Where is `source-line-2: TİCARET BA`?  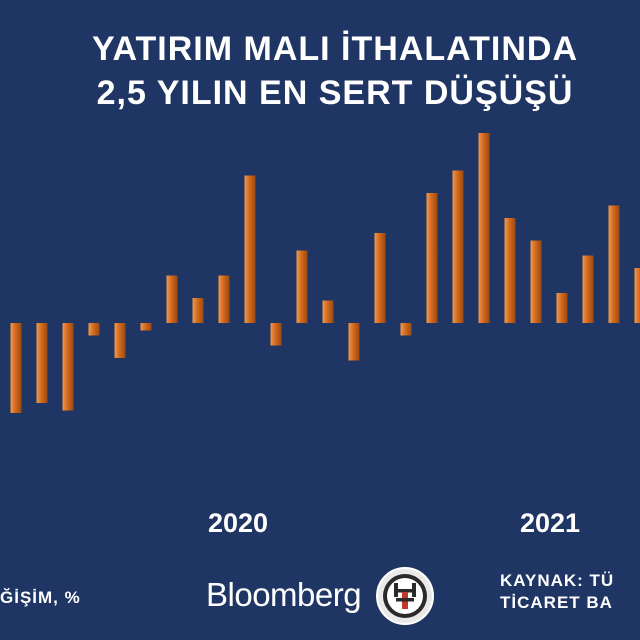
source-line-2: TİCARET BA is located at coordinates (556, 602).